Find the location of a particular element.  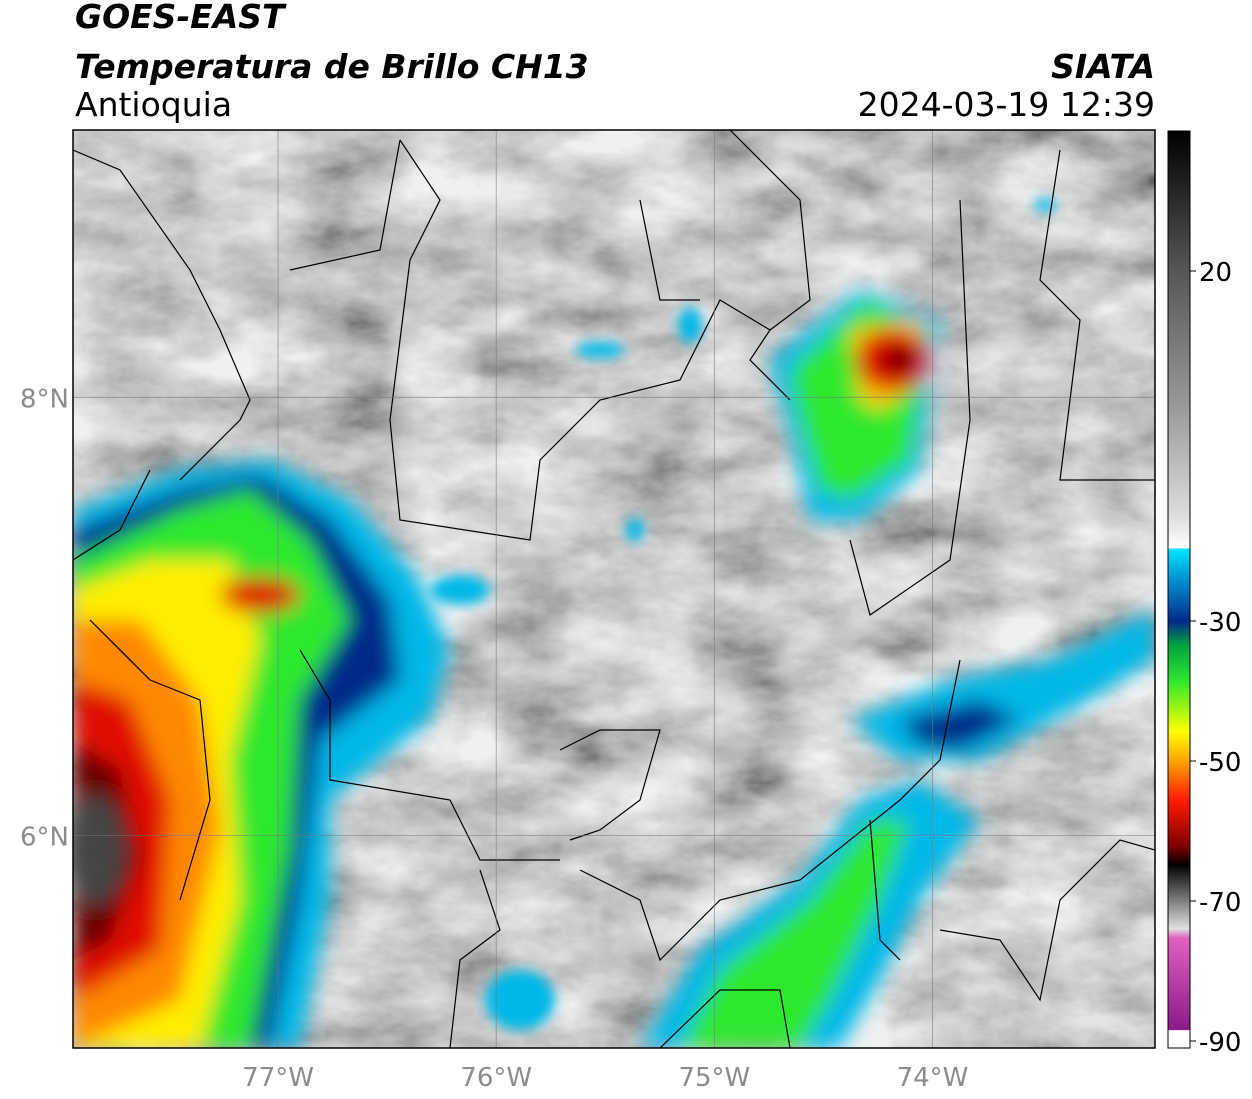

x-tick-label: 77°W is located at coordinates (278, 1078).